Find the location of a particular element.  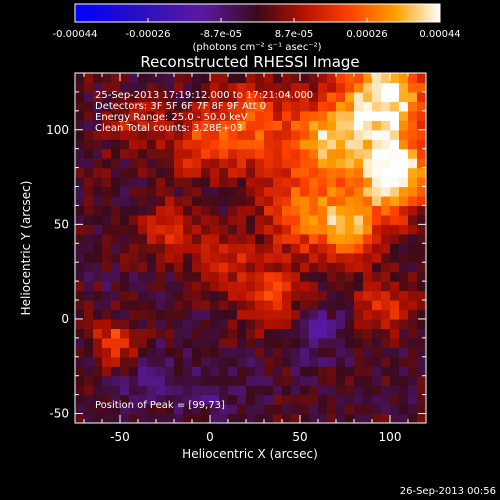

colorbar-tick-label: -0.00026 is located at coordinates (148, 34).